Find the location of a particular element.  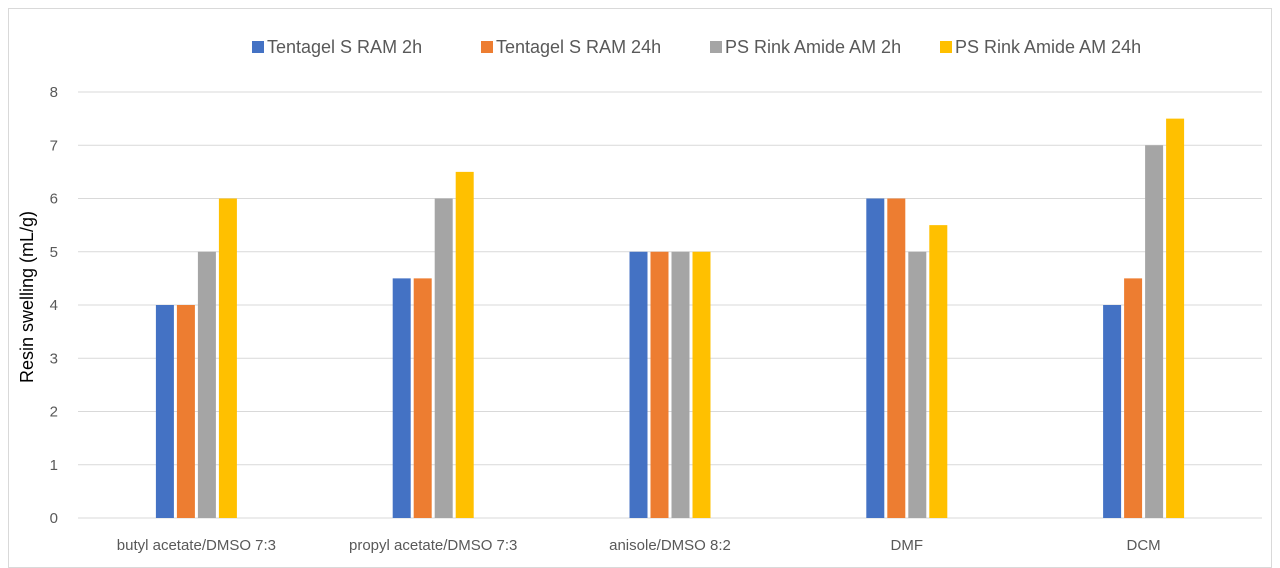

y-tick-label: 2 is located at coordinates (54, 412).